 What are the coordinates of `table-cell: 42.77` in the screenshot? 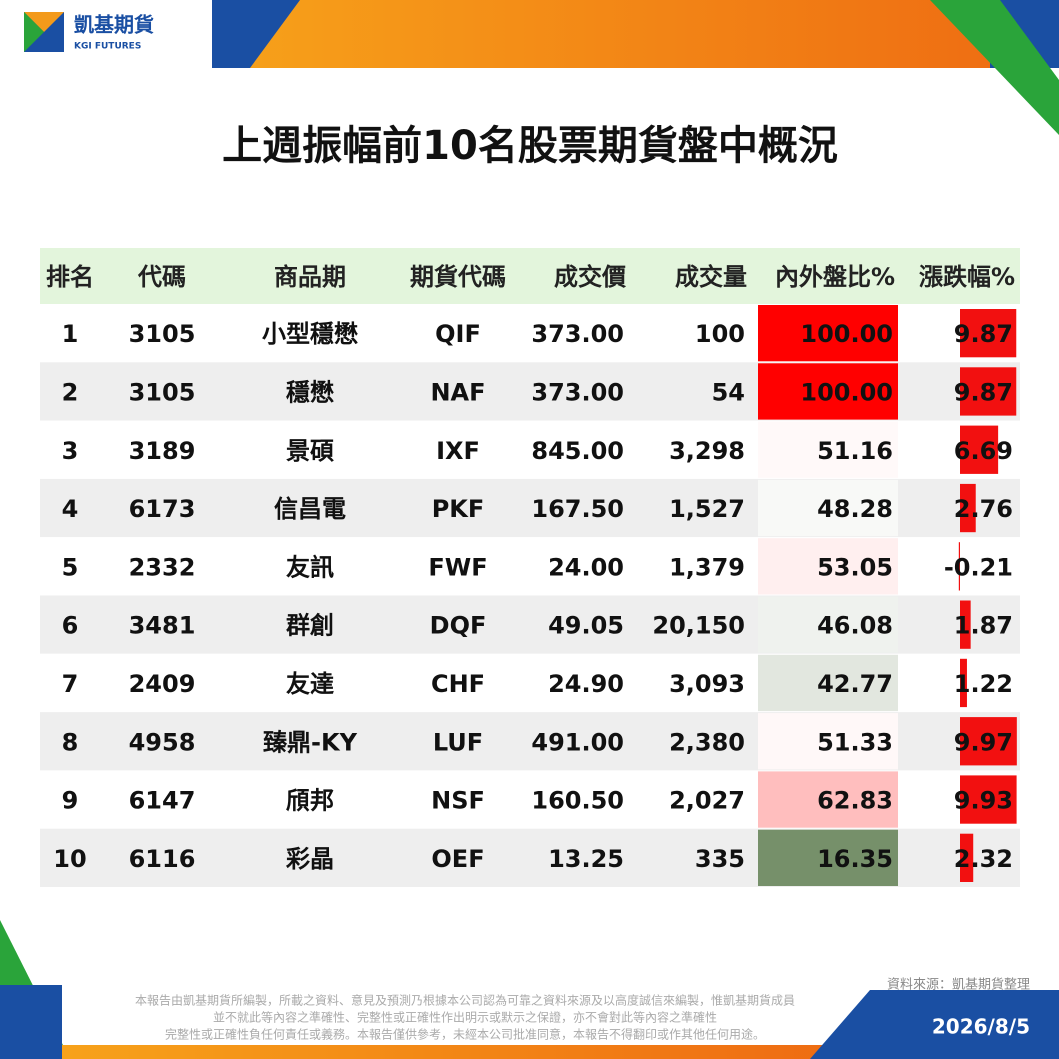 It's located at (855, 684).